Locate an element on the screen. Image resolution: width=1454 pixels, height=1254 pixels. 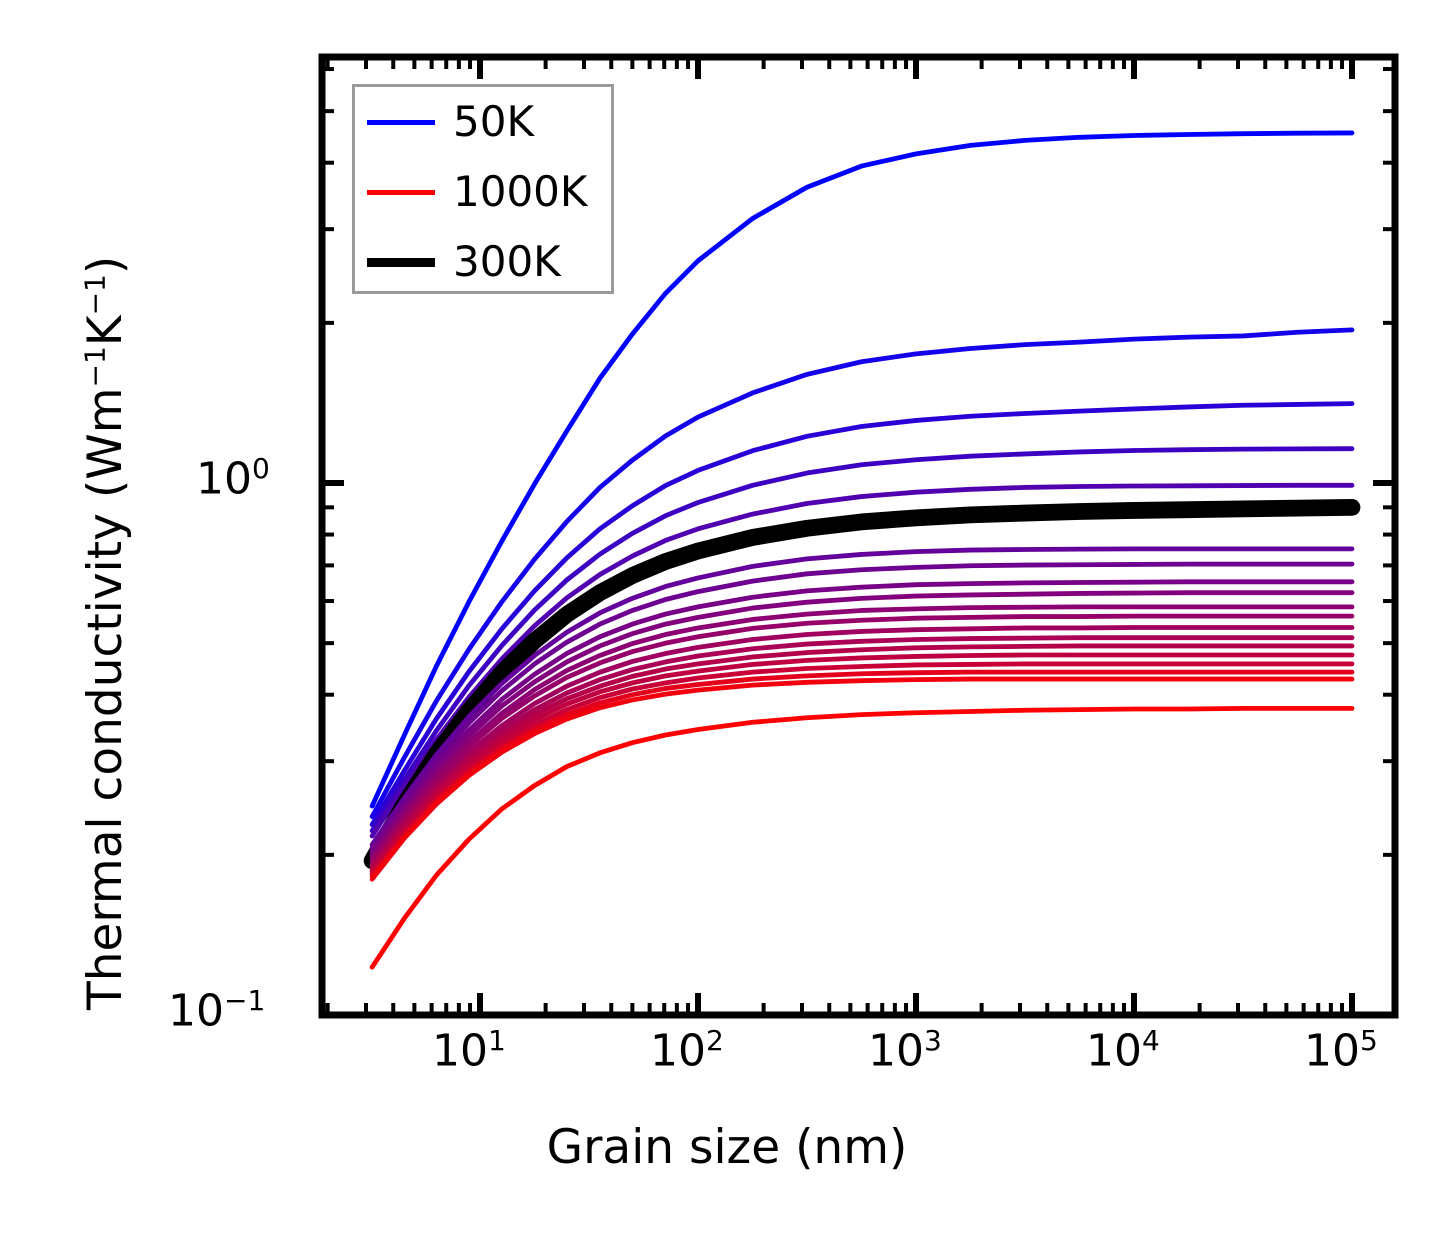
ylabel-main: Thermal conductivity (Wm is located at coordinates (105, 698).